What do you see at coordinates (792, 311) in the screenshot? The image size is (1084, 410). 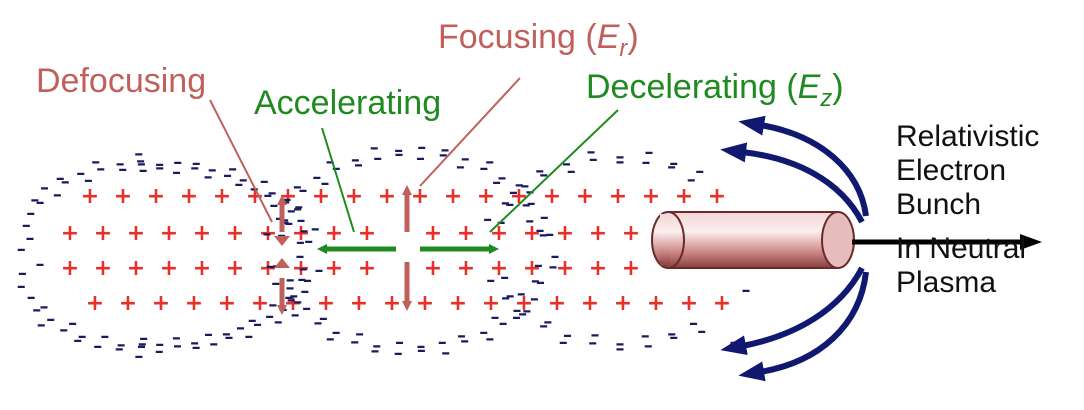 I see `expelled-electron-arrow-bottom-inner` at bounding box center [792, 311].